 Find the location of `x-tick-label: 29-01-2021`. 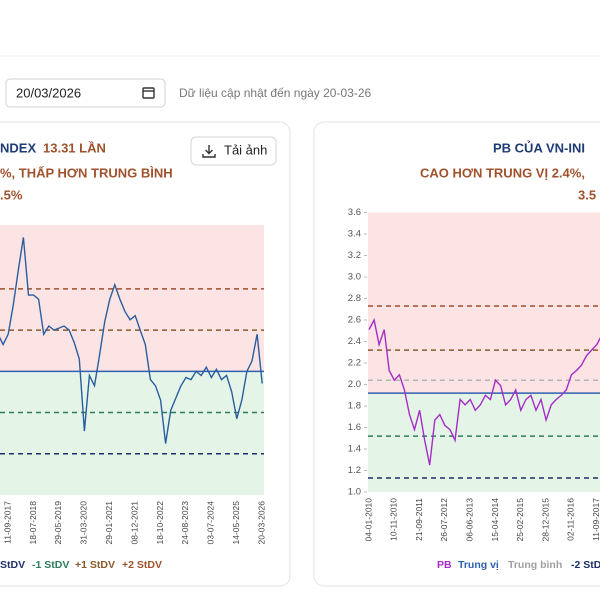

x-tick-label: 29-01-2021 is located at coordinates (109, 523).